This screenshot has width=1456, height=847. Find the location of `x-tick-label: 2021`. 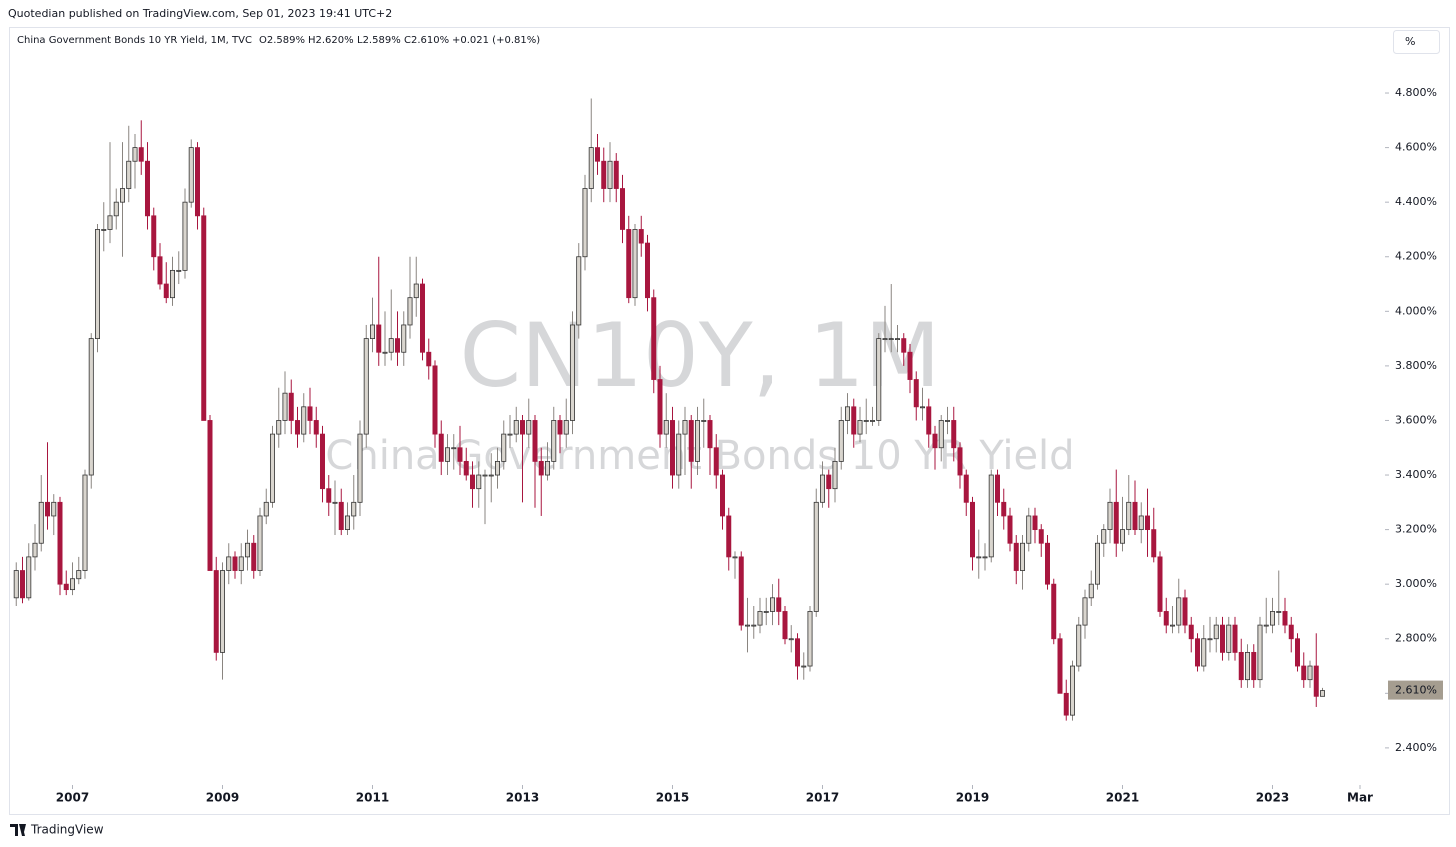

x-tick-label: 2021 is located at coordinates (1122, 798).